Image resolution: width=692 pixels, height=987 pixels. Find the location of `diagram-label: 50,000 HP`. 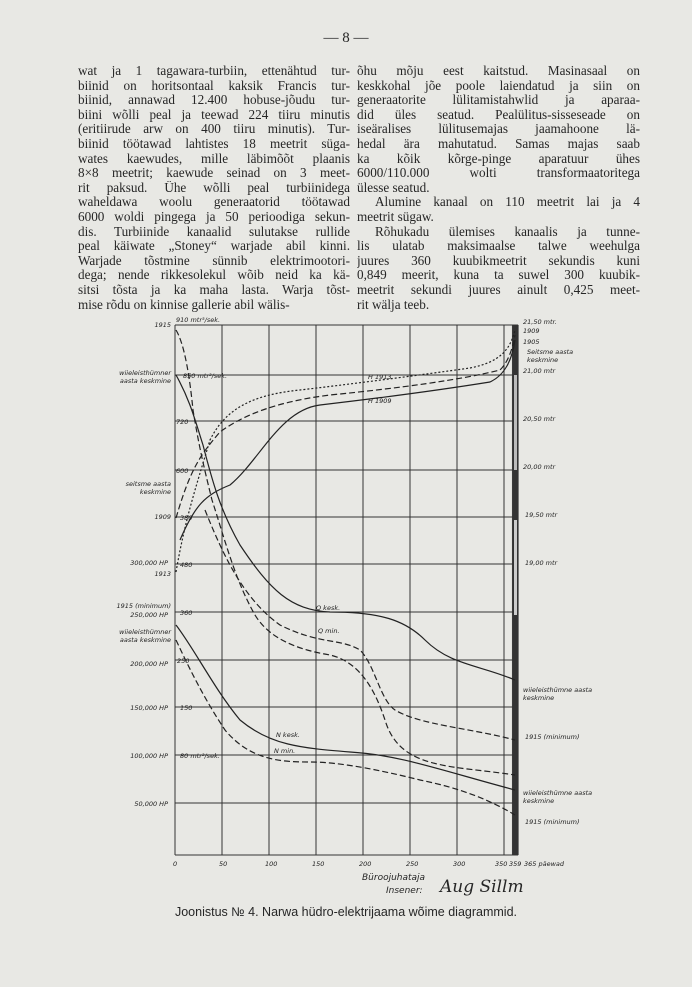

diagram-label: 50,000 HP is located at coordinates (151, 804).